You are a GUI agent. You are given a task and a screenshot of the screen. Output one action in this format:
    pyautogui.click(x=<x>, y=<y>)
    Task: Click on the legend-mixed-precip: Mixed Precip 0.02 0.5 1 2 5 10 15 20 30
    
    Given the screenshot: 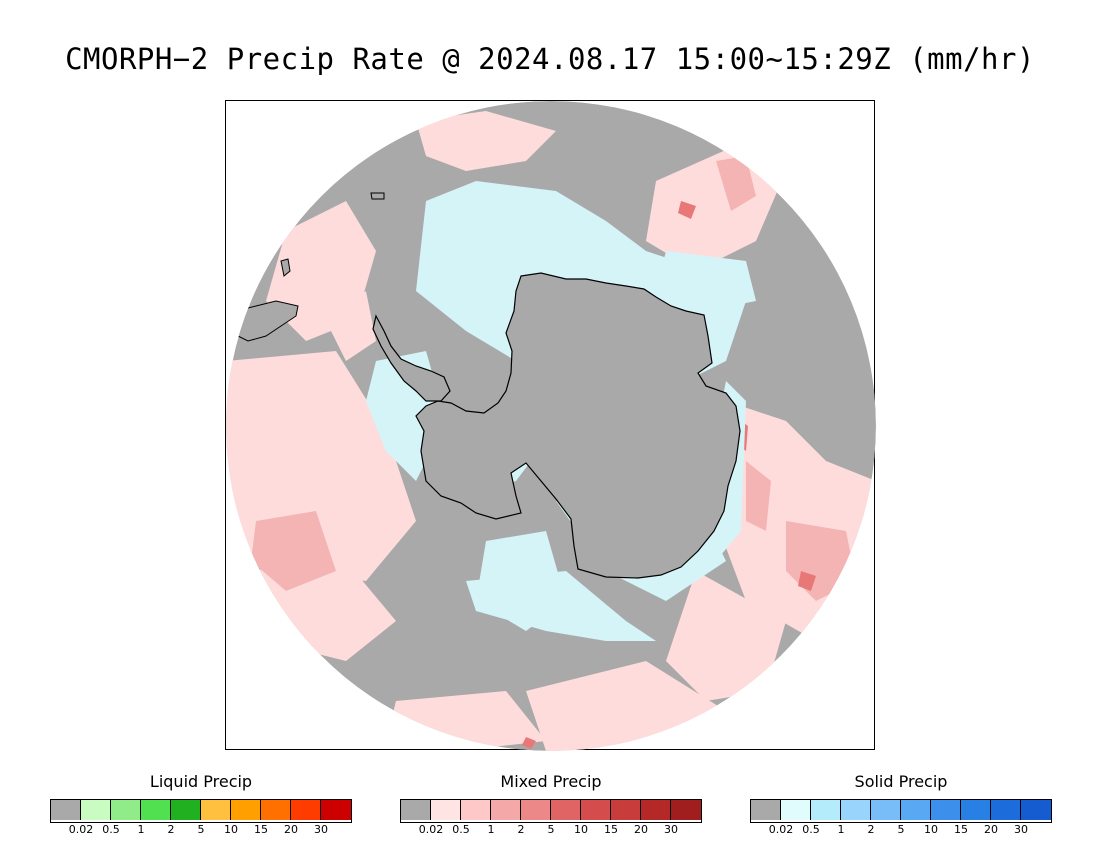 What is the action you would take?
    pyautogui.click(x=551, y=807)
    